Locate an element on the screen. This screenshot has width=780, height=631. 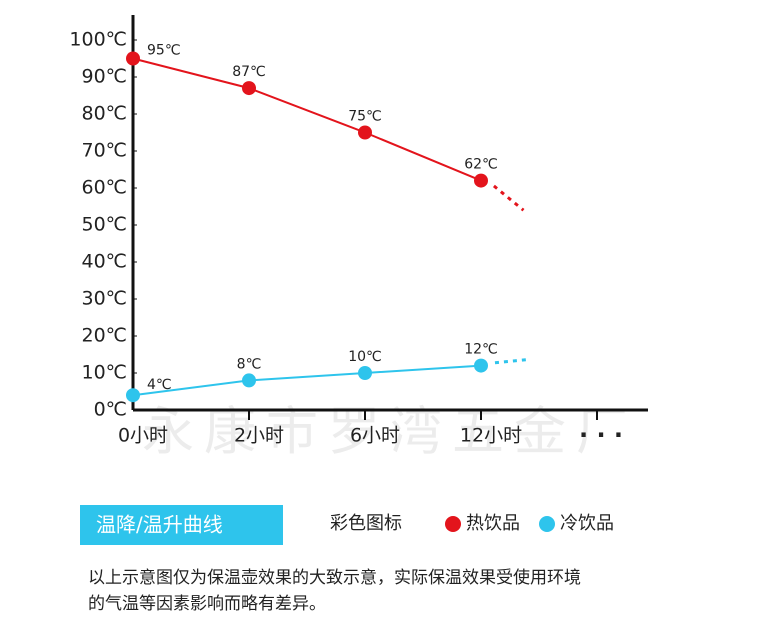
x-tick-label: 0小时 is located at coordinates (143, 436).